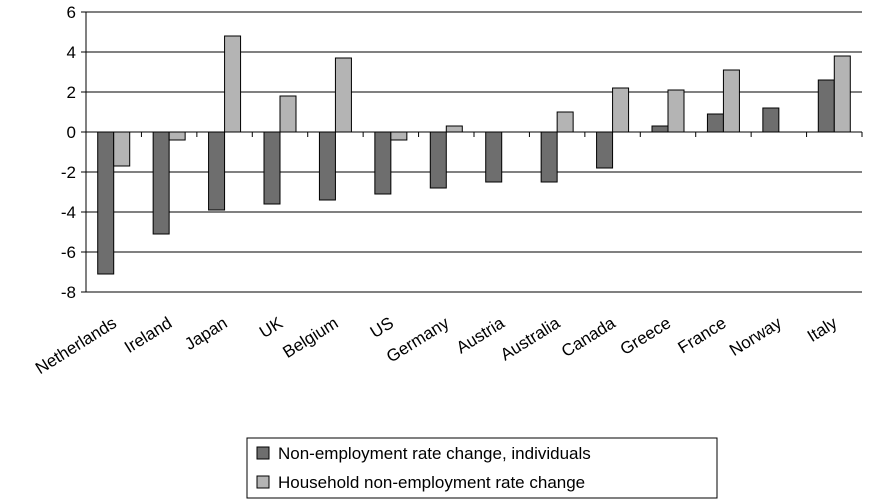 This screenshot has width=877, height=502. What do you see at coordinates (327, 166) in the screenshot?
I see `bar-individuals-belgium` at bounding box center [327, 166].